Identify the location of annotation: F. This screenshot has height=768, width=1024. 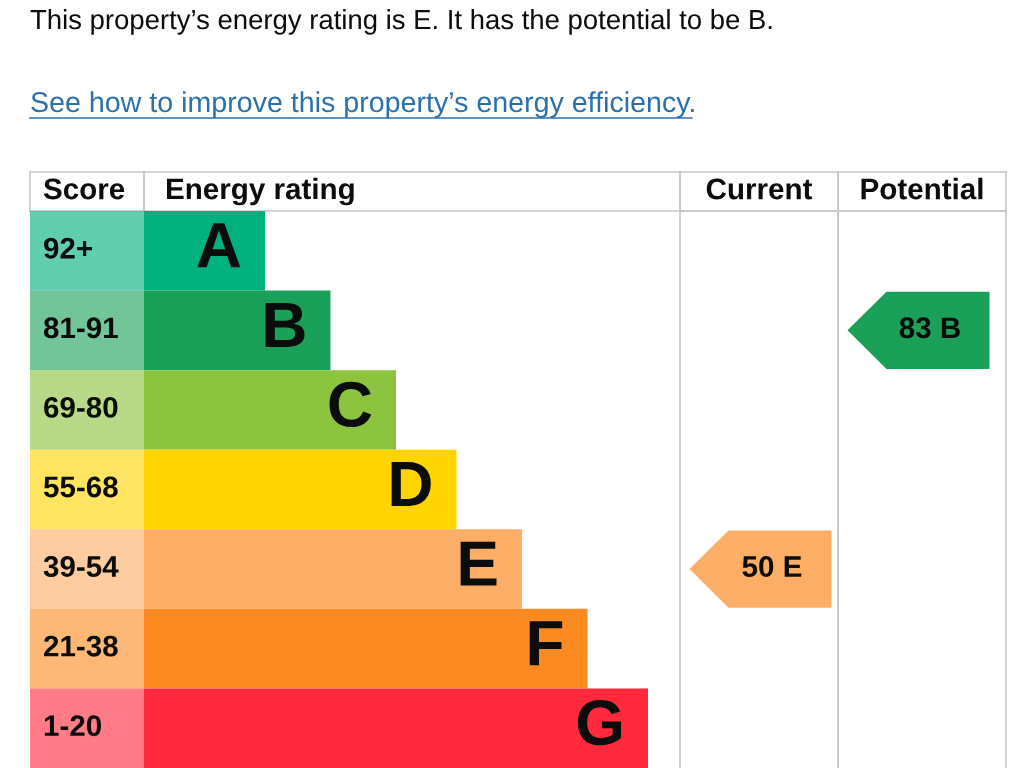
(546, 643).